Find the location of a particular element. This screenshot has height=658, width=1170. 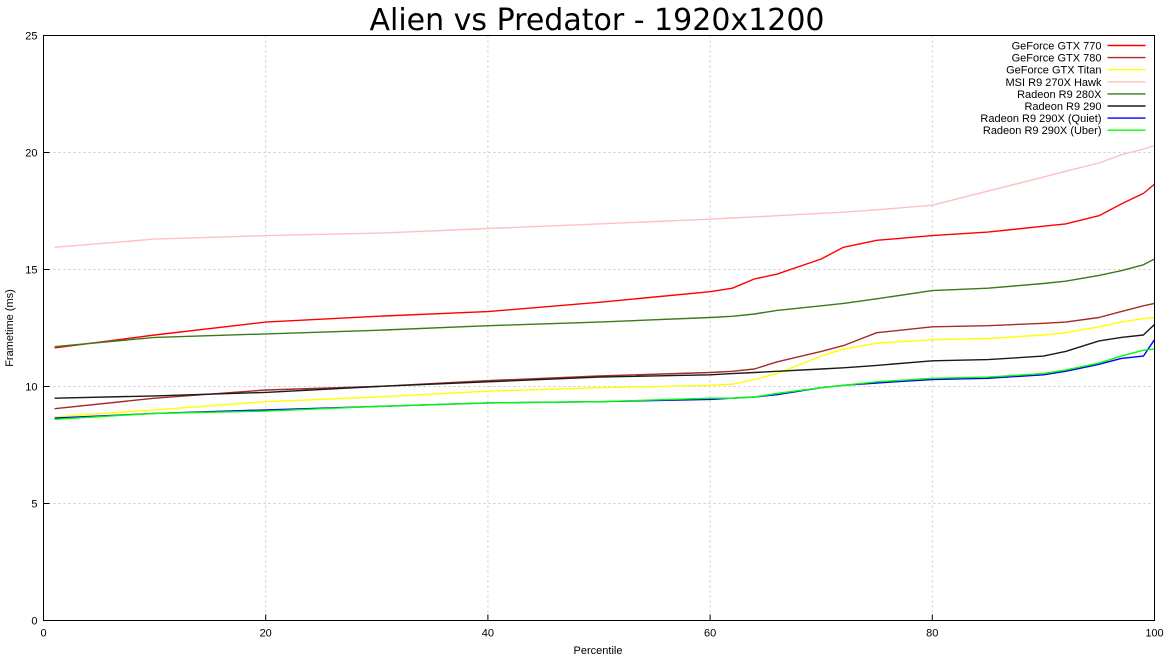

legend-label: GeForce GTX 770 is located at coordinates (1057, 47).